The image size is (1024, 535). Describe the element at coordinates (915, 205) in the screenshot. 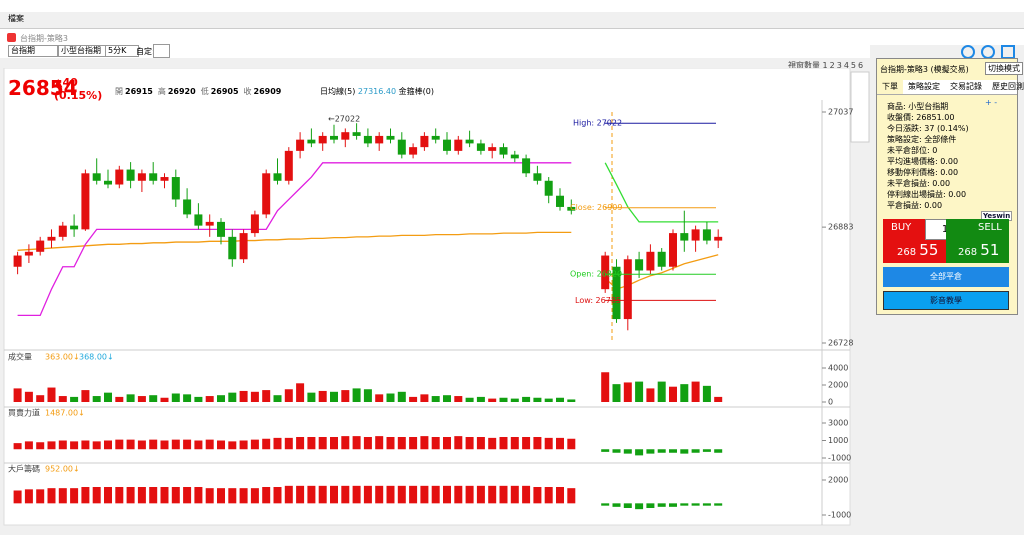

I see `info-line: 平倉損益: 0.00` at that location.